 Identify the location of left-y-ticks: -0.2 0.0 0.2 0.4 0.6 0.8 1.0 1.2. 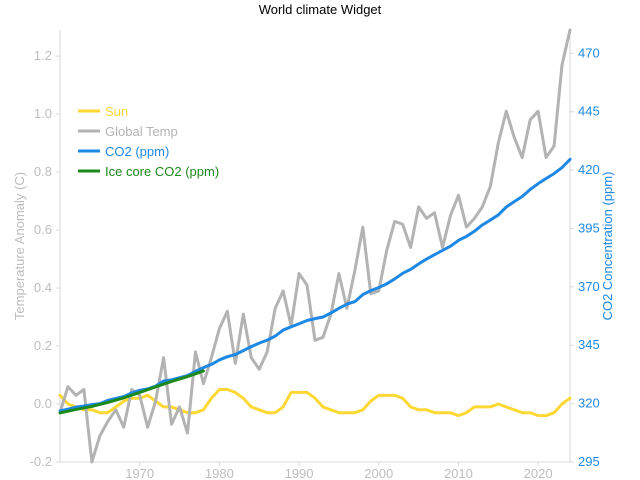
(45, 258).